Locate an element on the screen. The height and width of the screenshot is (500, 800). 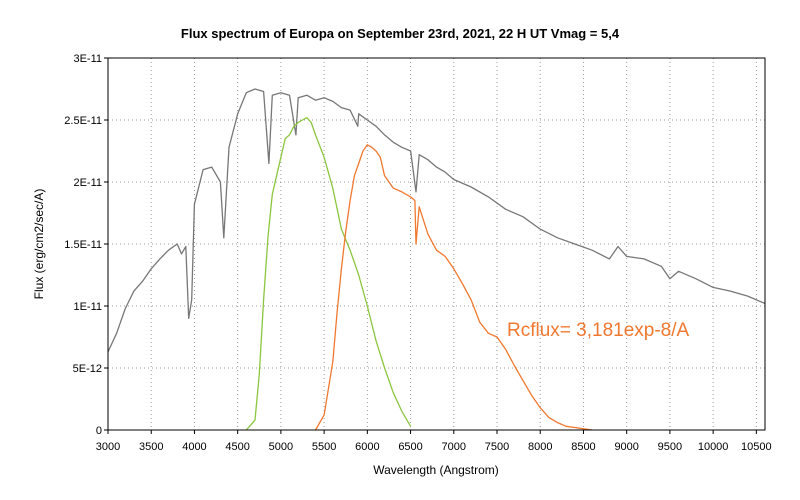
x-tick-label: 6500 is located at coordinates (410, 447).